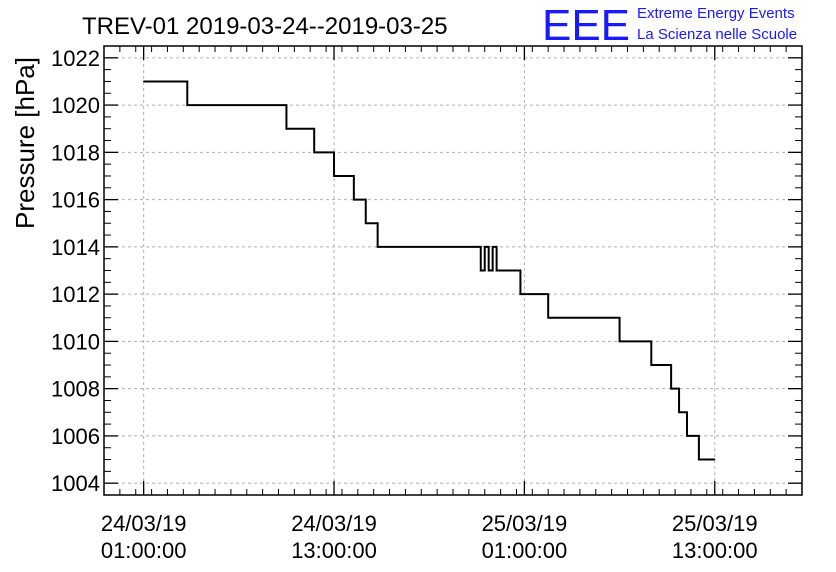  I want to click on y-tick-label: 1012, so click(75, 294).